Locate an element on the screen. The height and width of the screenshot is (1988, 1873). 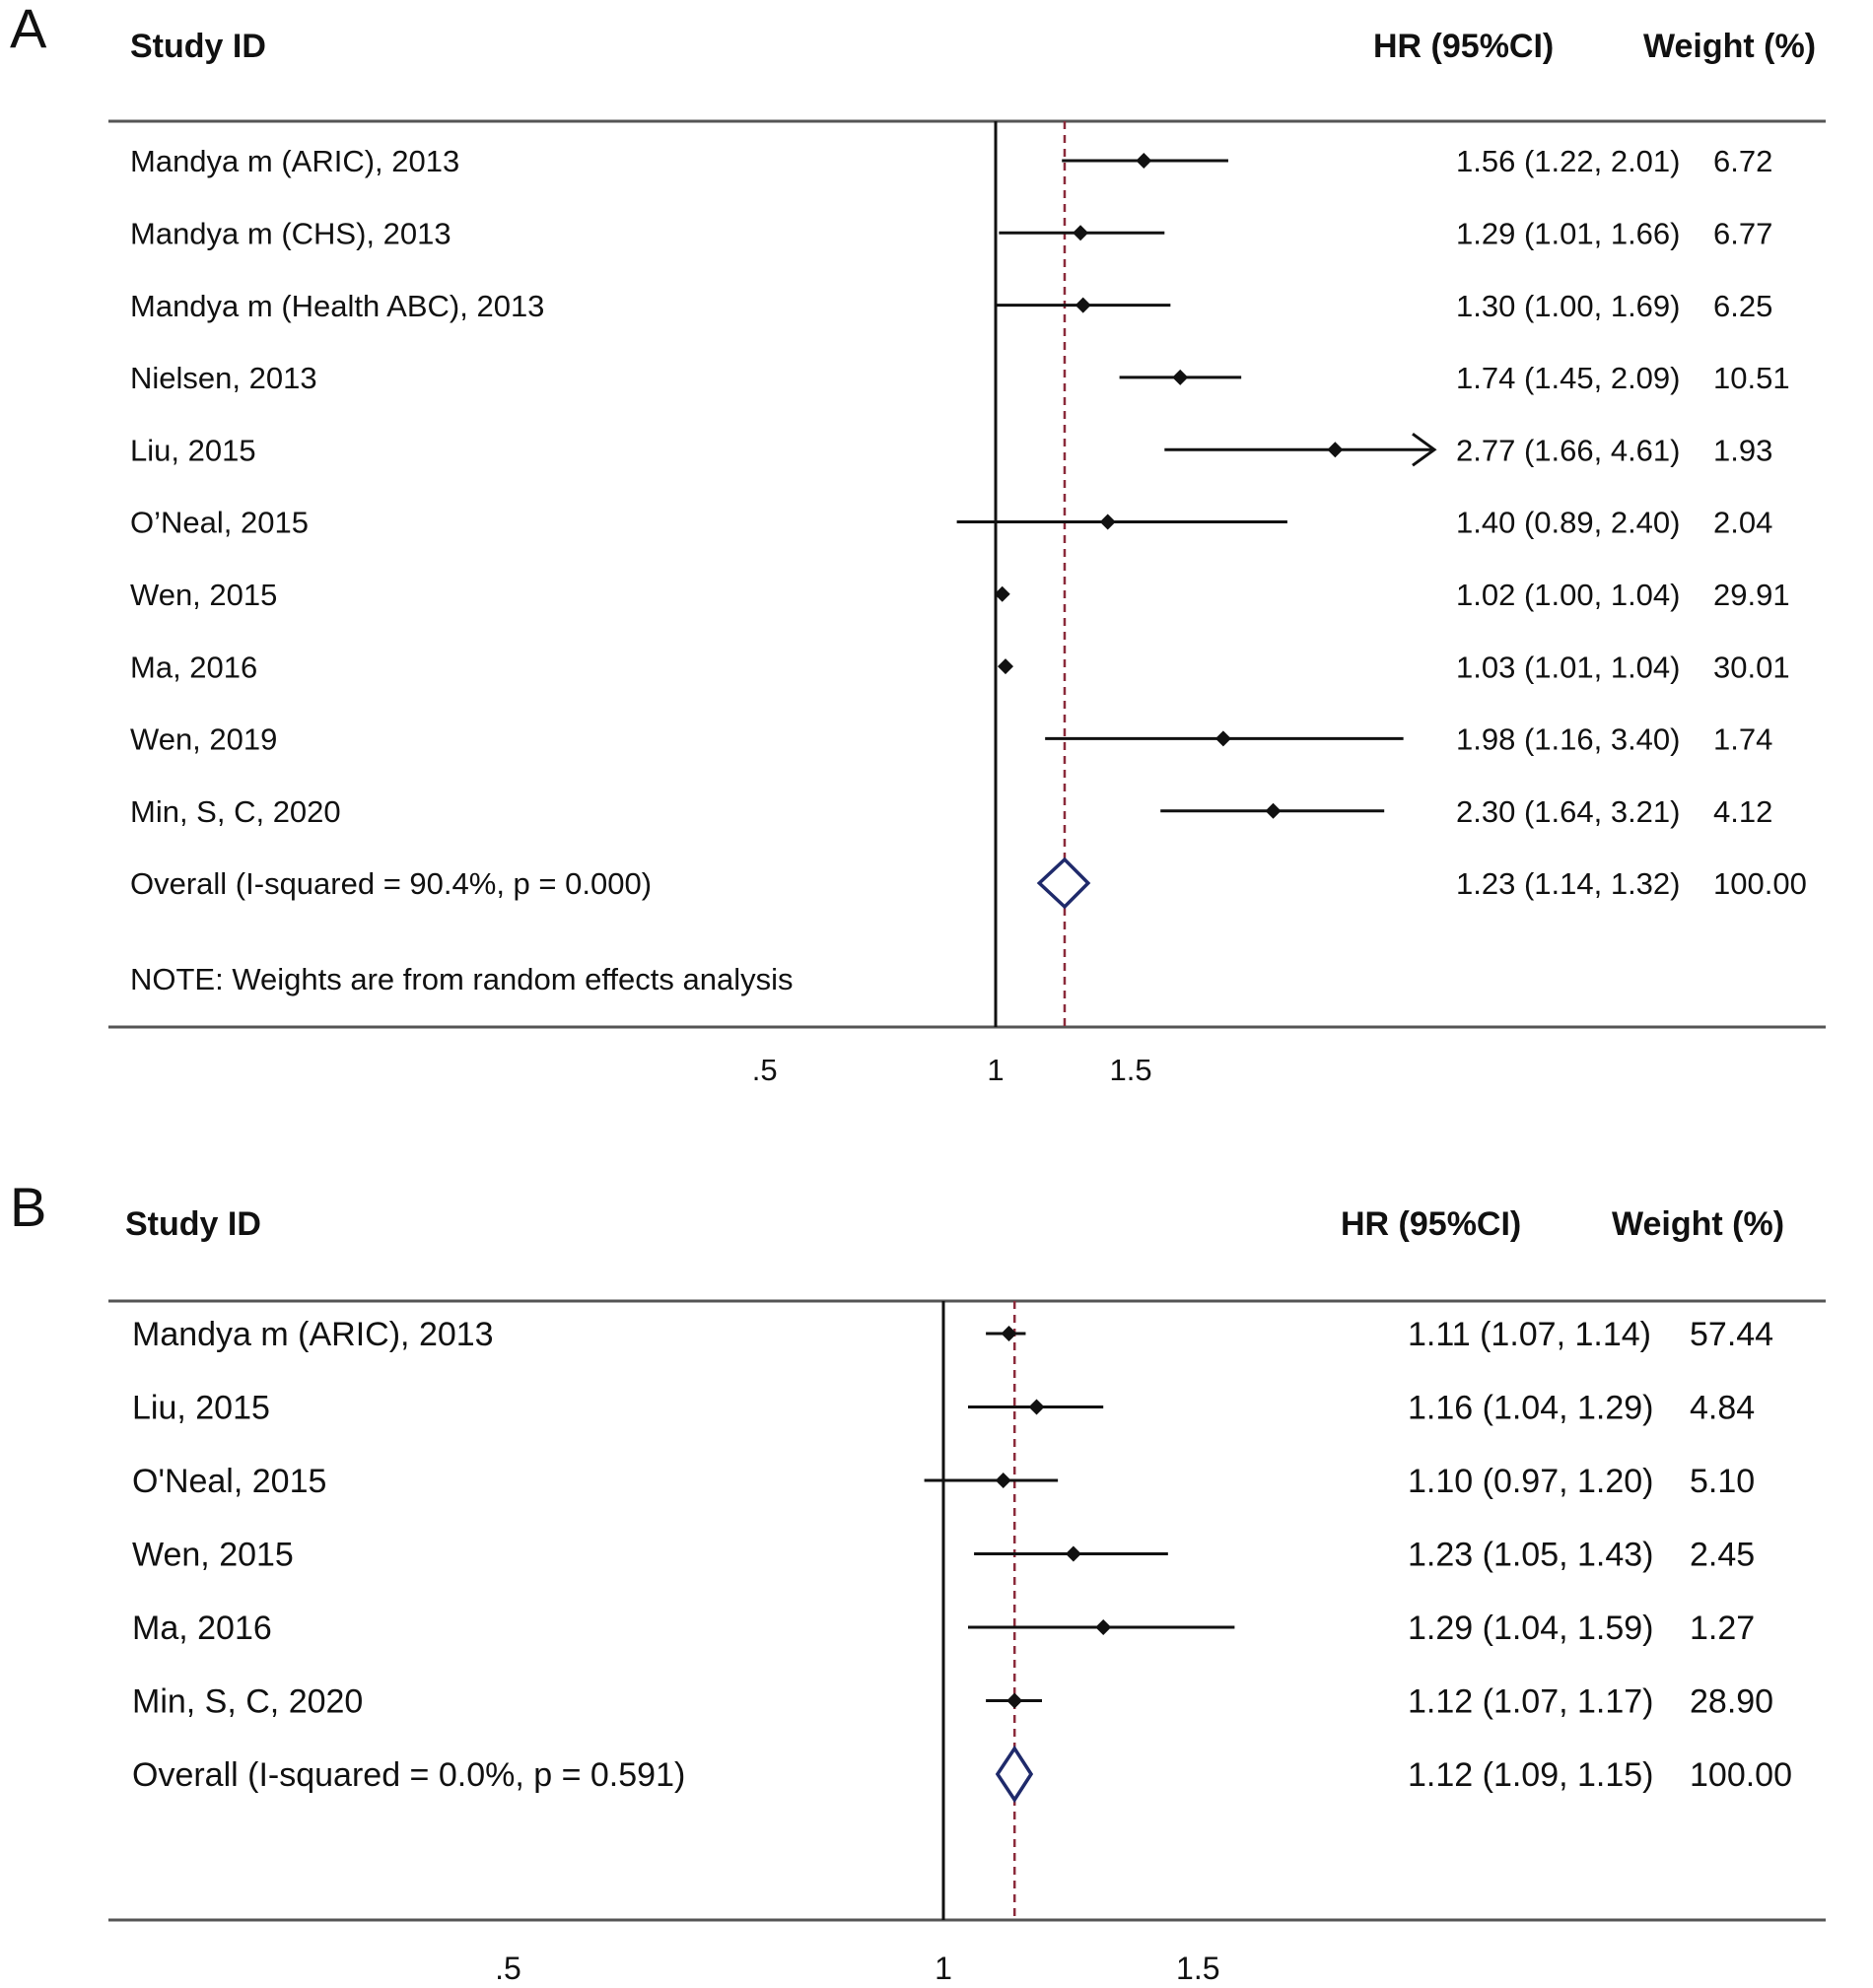
study-weight: 6.72 is located at coordinates (1743, 161).